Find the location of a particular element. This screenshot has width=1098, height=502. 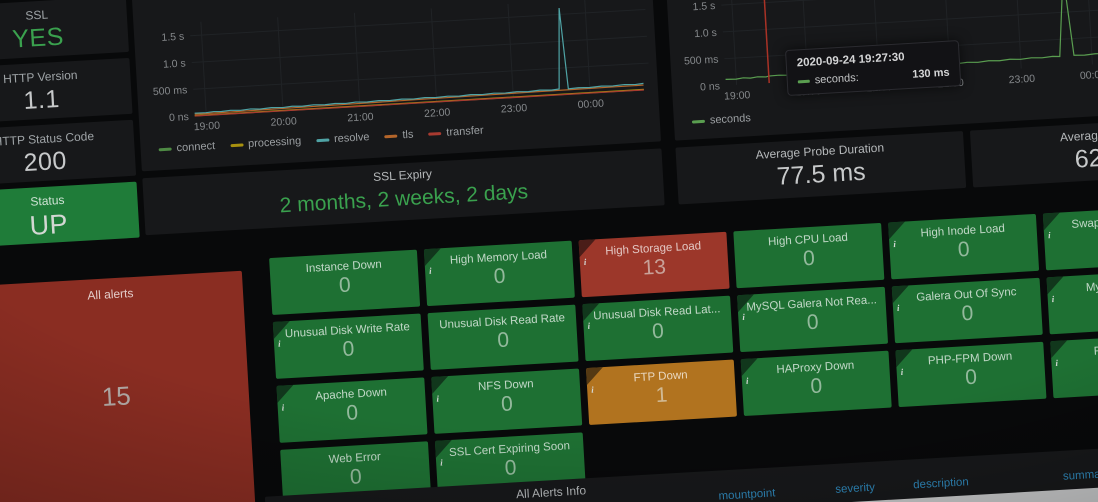

panel-avg-dns: Average DNS Lookup 62.1 ms is located at coordinates (1033, 150).